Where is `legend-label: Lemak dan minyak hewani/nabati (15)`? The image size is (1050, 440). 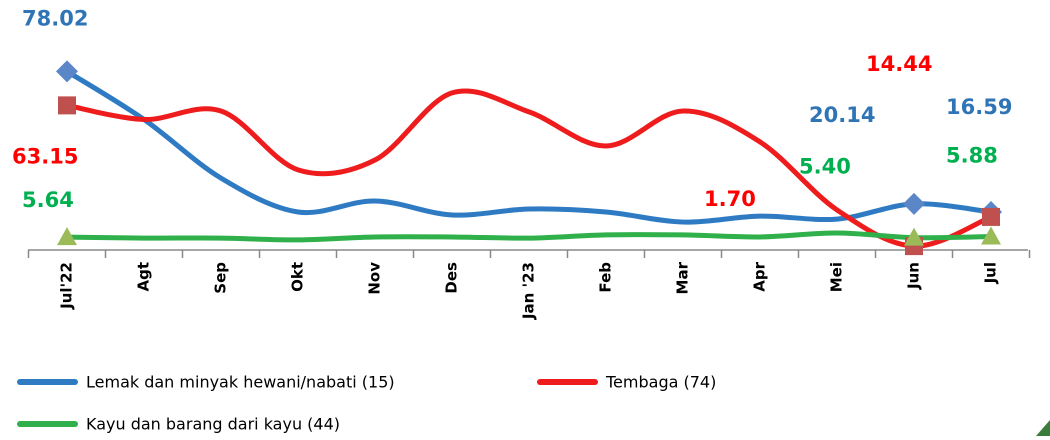 legend-label: Lemak dan minyak hewani/nabati (15) is located at coordinates (240, 382).